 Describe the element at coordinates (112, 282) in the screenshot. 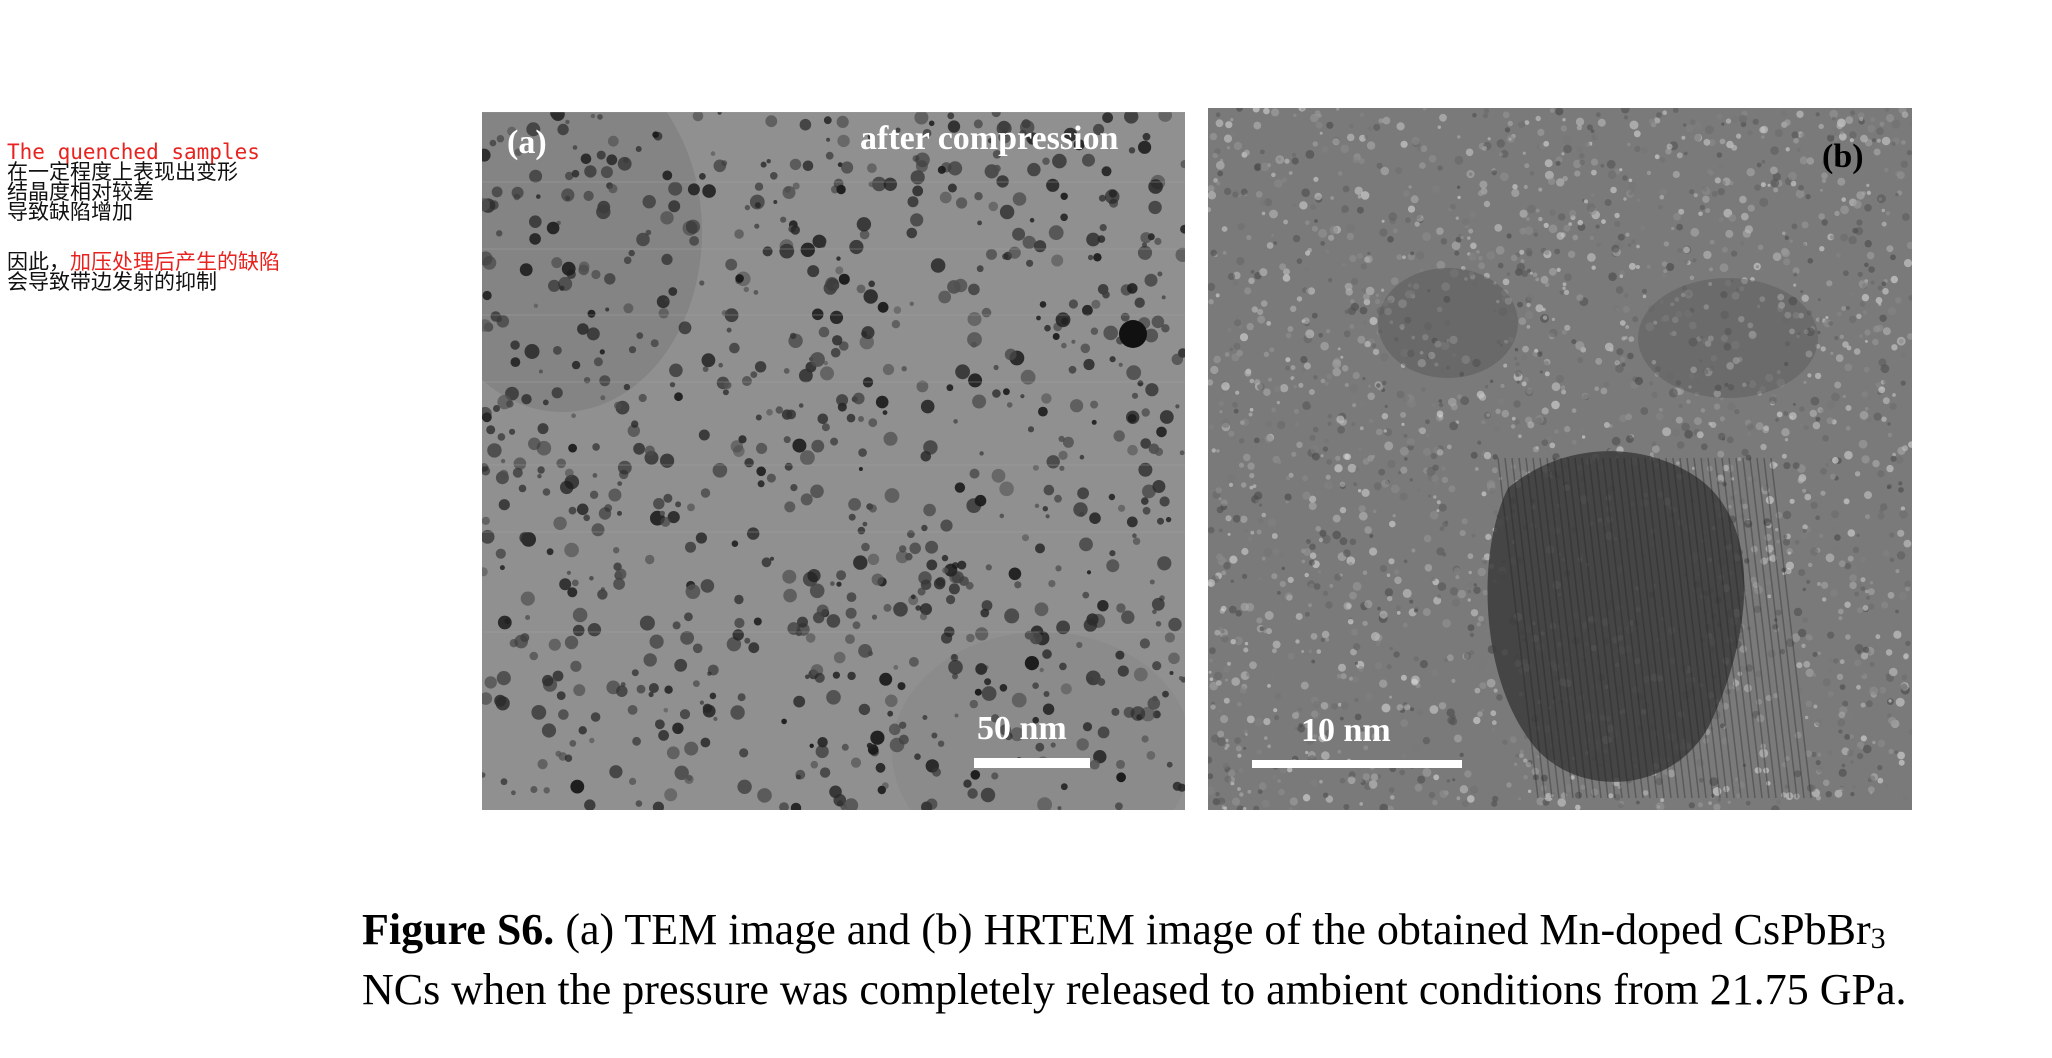

I see `note-line-6: 会导致带边发射的抑制` at that location.